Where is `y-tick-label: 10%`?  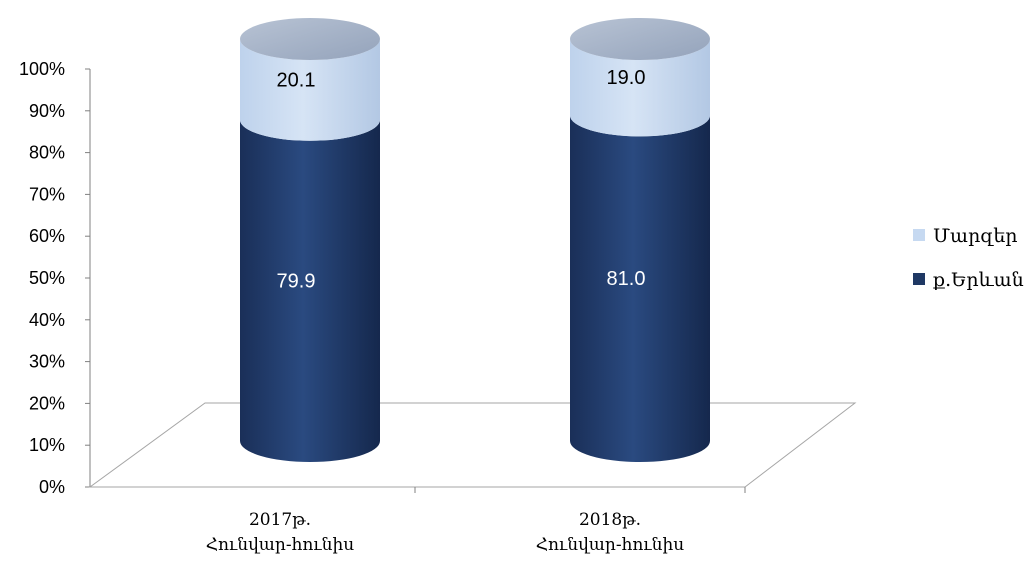 y-tick-label: 10% is located at coordinates (47, 445).